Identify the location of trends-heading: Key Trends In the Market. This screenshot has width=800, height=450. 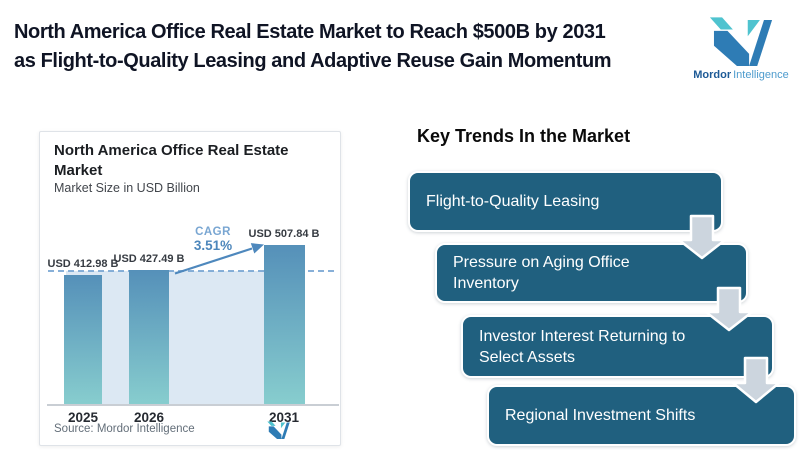
(524, 136).